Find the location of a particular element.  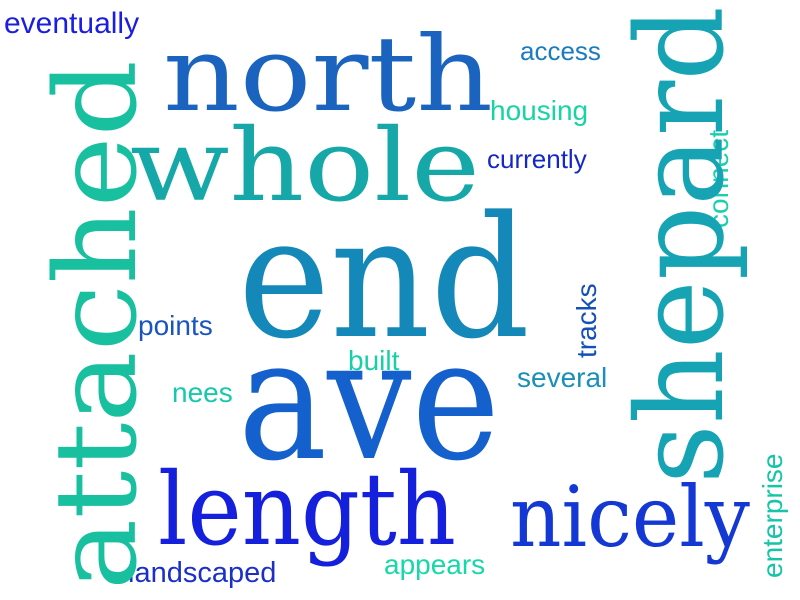

word-housing: housing is located at coordinates (539, 110).